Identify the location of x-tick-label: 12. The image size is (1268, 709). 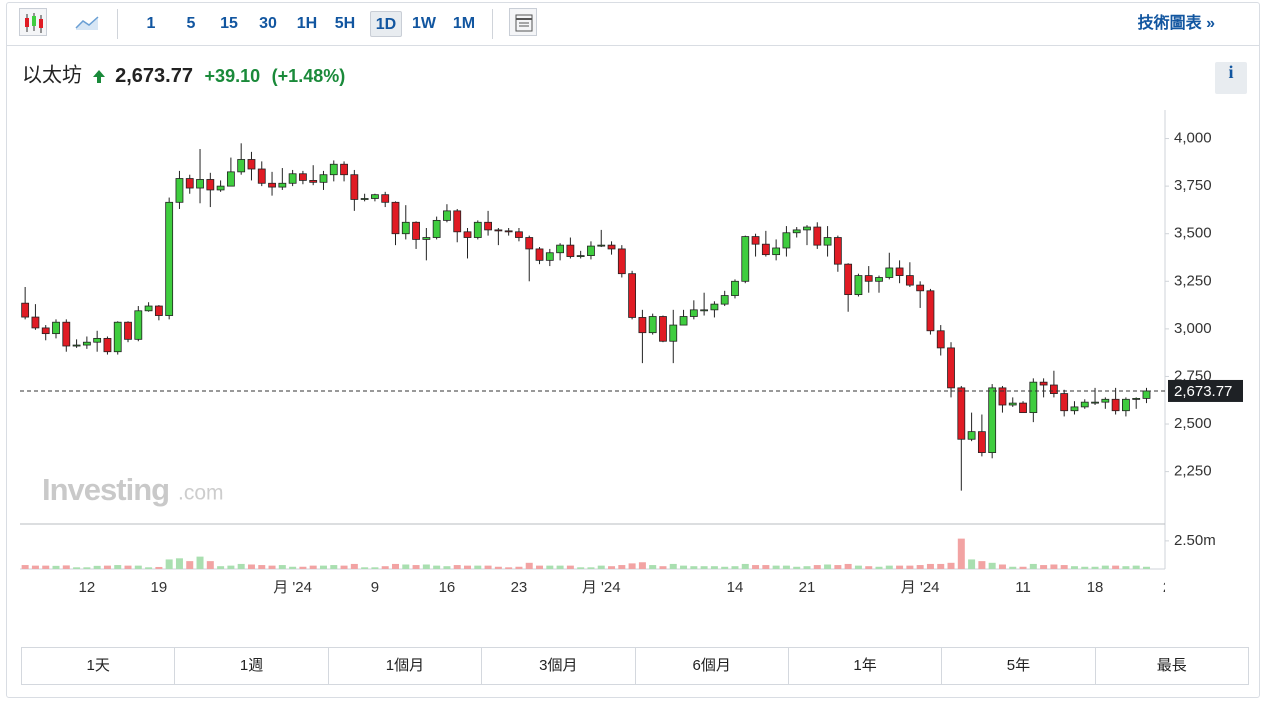
(87, 587).